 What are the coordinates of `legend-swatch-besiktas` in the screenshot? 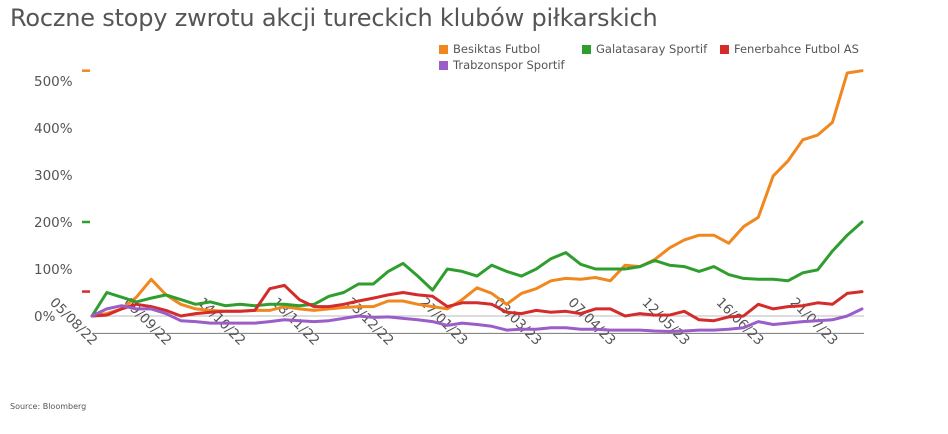 It's located at (443, 49).